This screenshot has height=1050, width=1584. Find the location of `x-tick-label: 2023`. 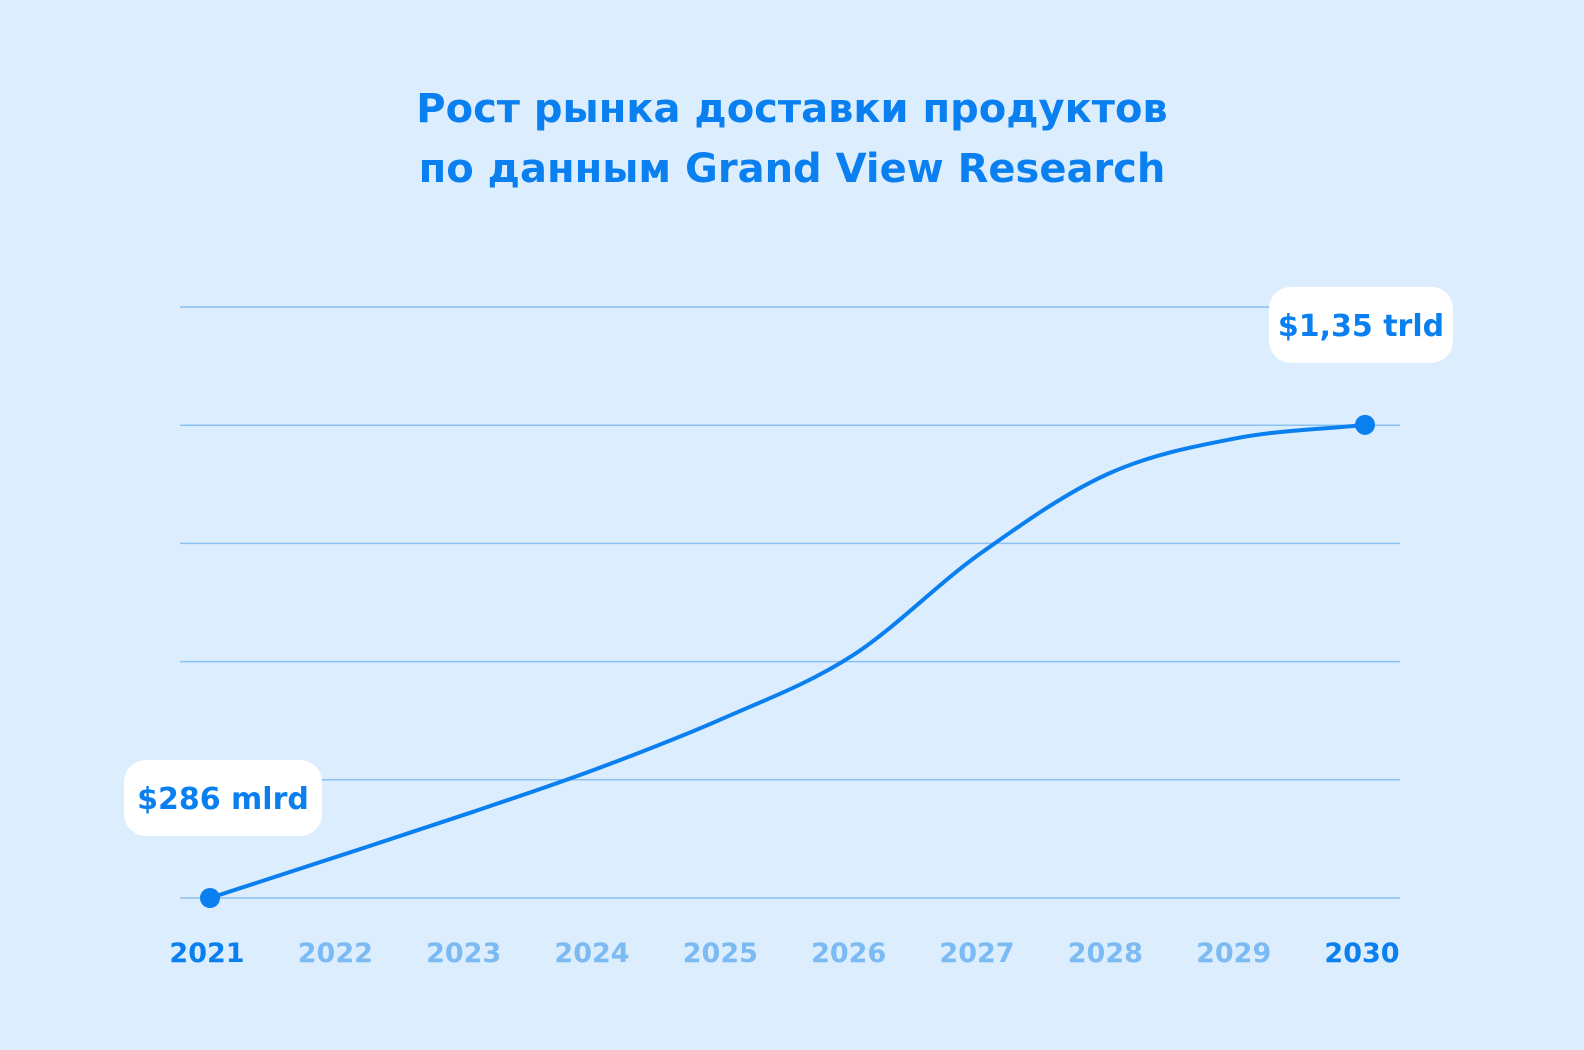

x-tick-label: 2023 is located at coordinates (463, 953).